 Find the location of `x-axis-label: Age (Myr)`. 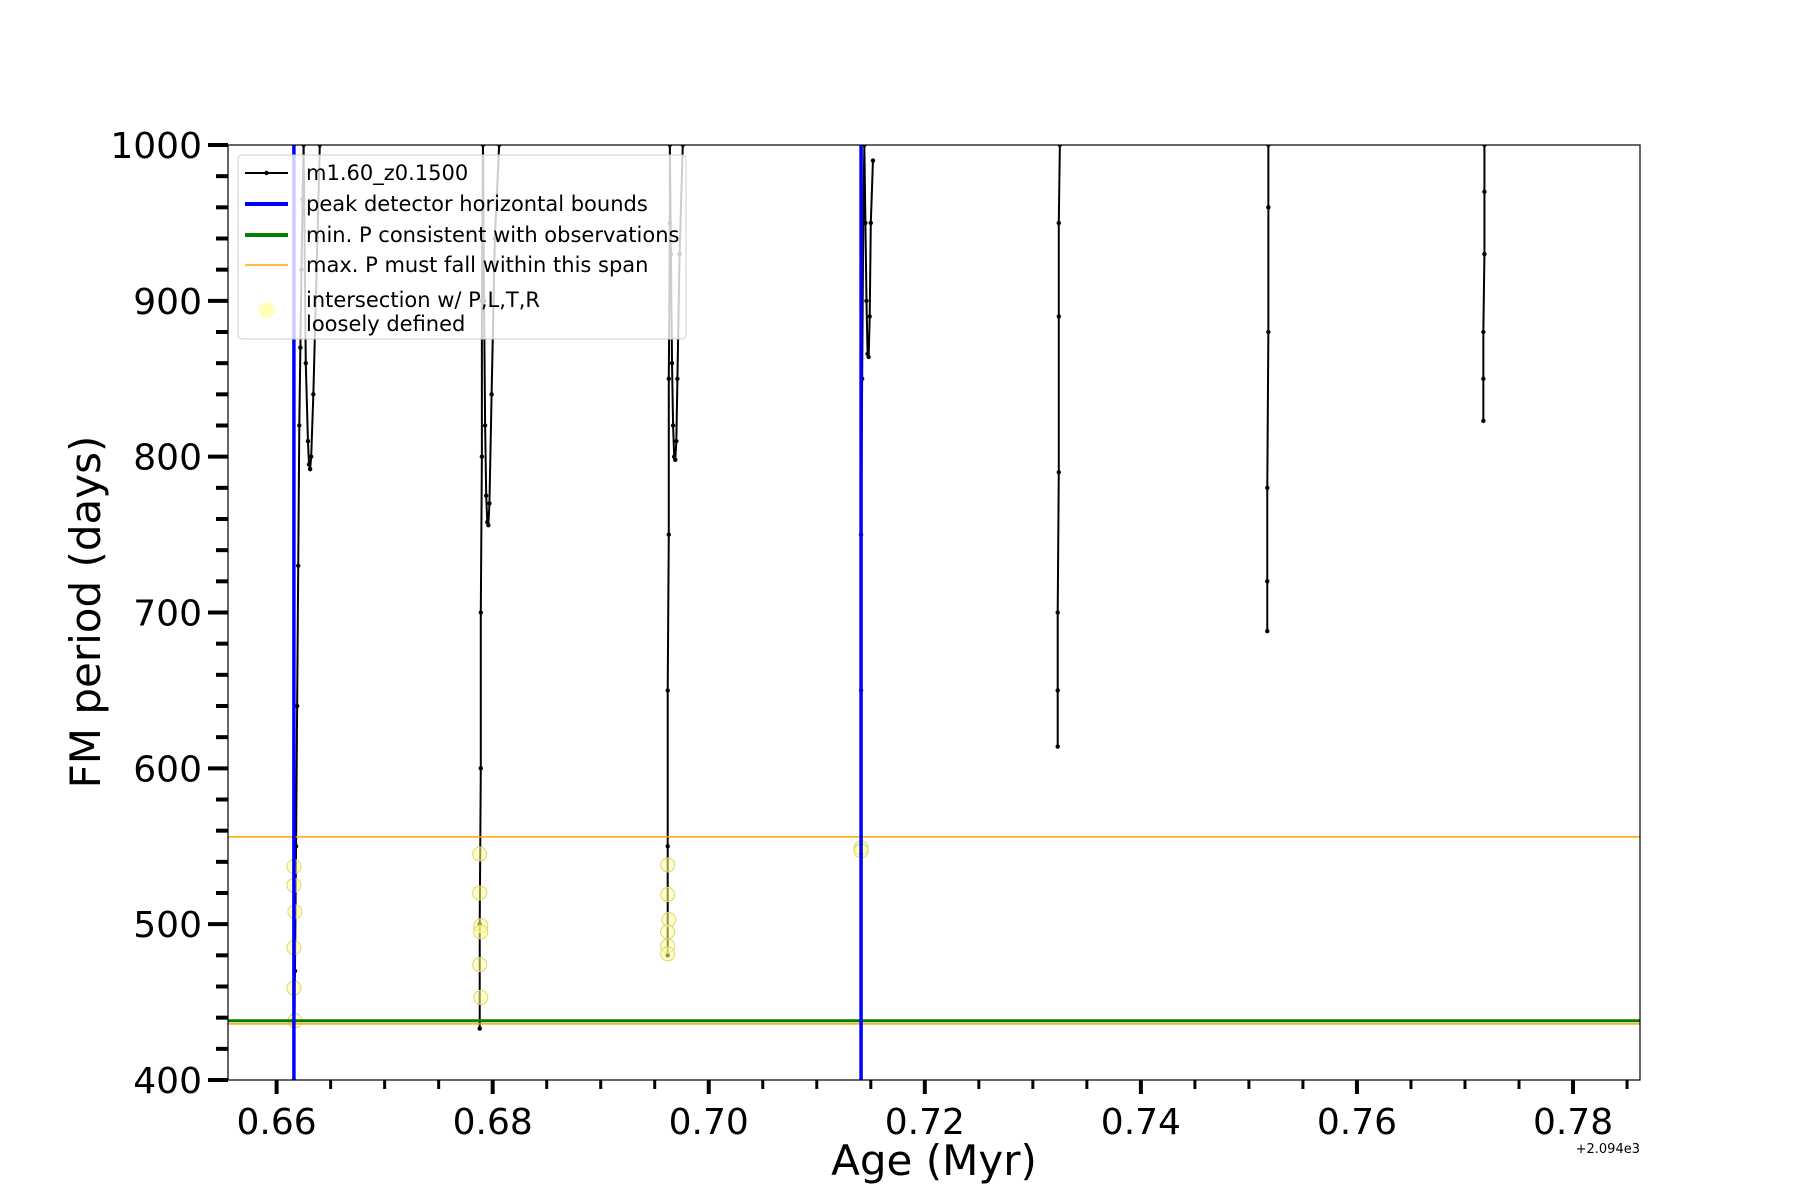

x-axis-label: Age (Myr) is located at coordinates (934, 1160).